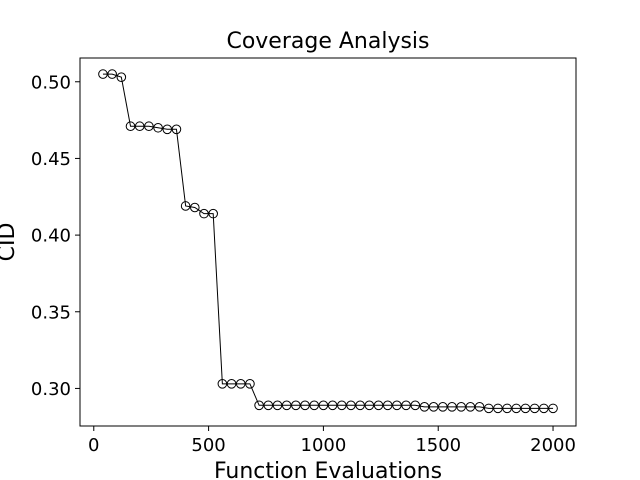  Describe the element at coordinates (328, 469) in the screenshot. I see `x-axis-label: Function Evaluations` at that location.